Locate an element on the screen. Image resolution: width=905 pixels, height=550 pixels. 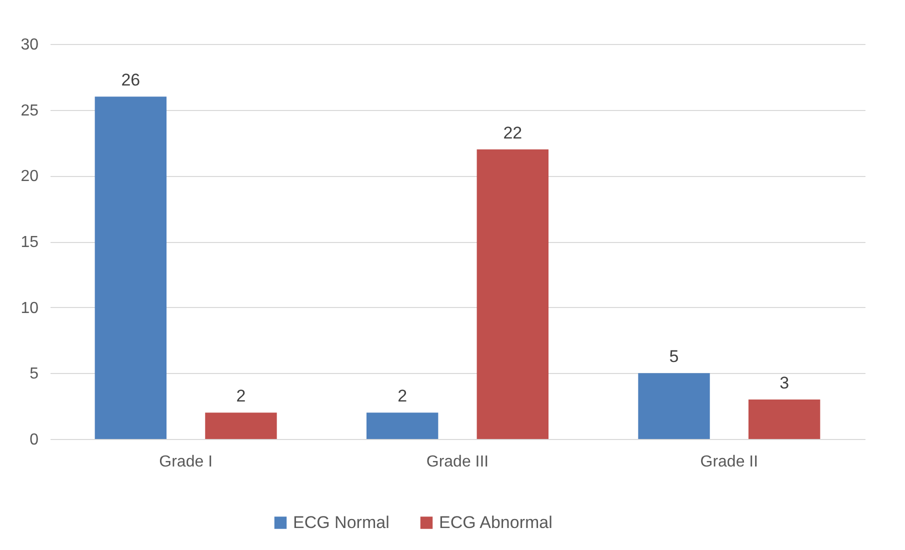
y-tick-label: 10 is located at coordinates (29, 308).